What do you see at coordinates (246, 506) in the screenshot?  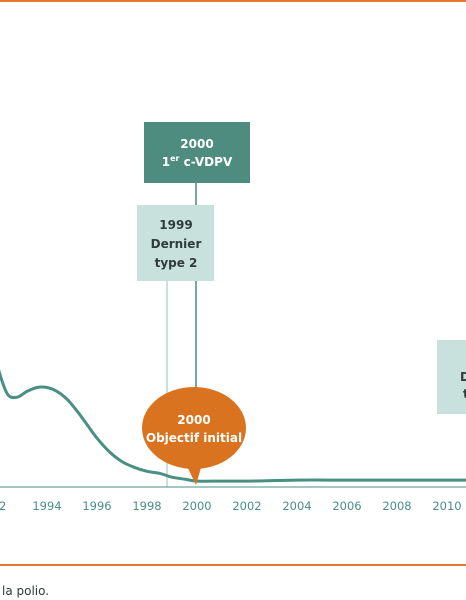 I see `x-tick-label: 2002` at bounding box center [246, 506].